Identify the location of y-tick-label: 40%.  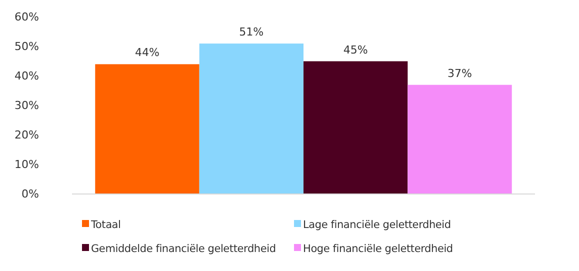
(26, 76).